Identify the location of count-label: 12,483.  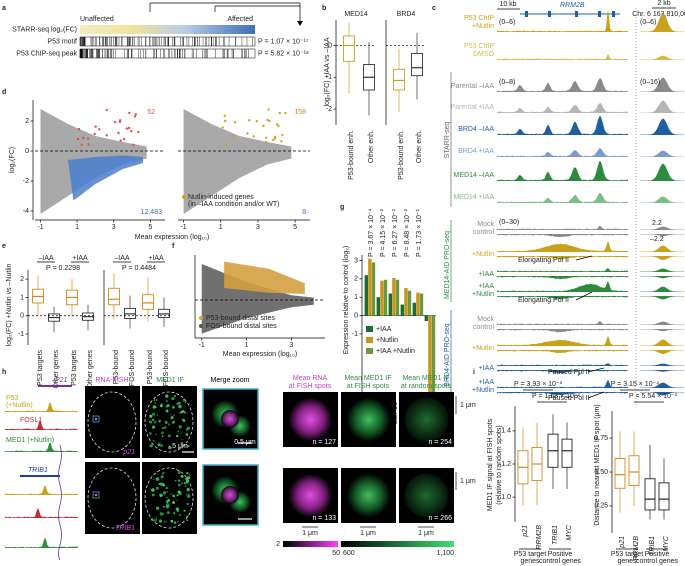
(152, 212).